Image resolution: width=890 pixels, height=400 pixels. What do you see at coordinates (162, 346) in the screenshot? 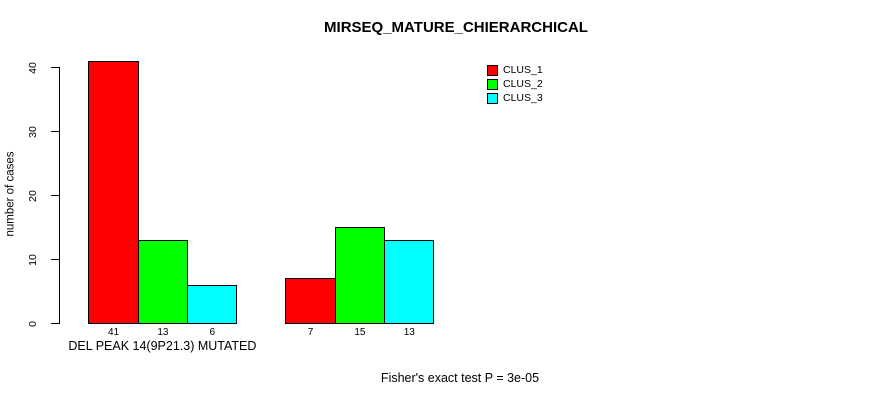
I see `x-axis-category-label: DEL PEAK 14(9P21.3) MUTATED` at bounding box center [162, 346].